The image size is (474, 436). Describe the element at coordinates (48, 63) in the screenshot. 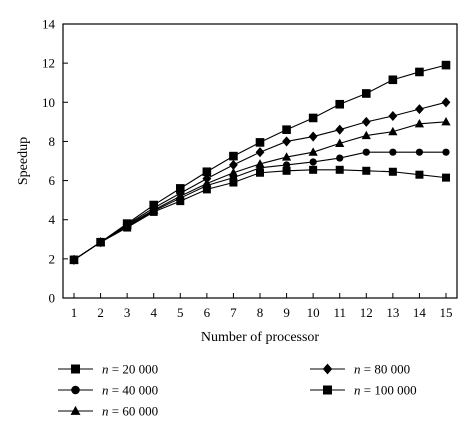

I see `y-tick-label: 12` at that location.